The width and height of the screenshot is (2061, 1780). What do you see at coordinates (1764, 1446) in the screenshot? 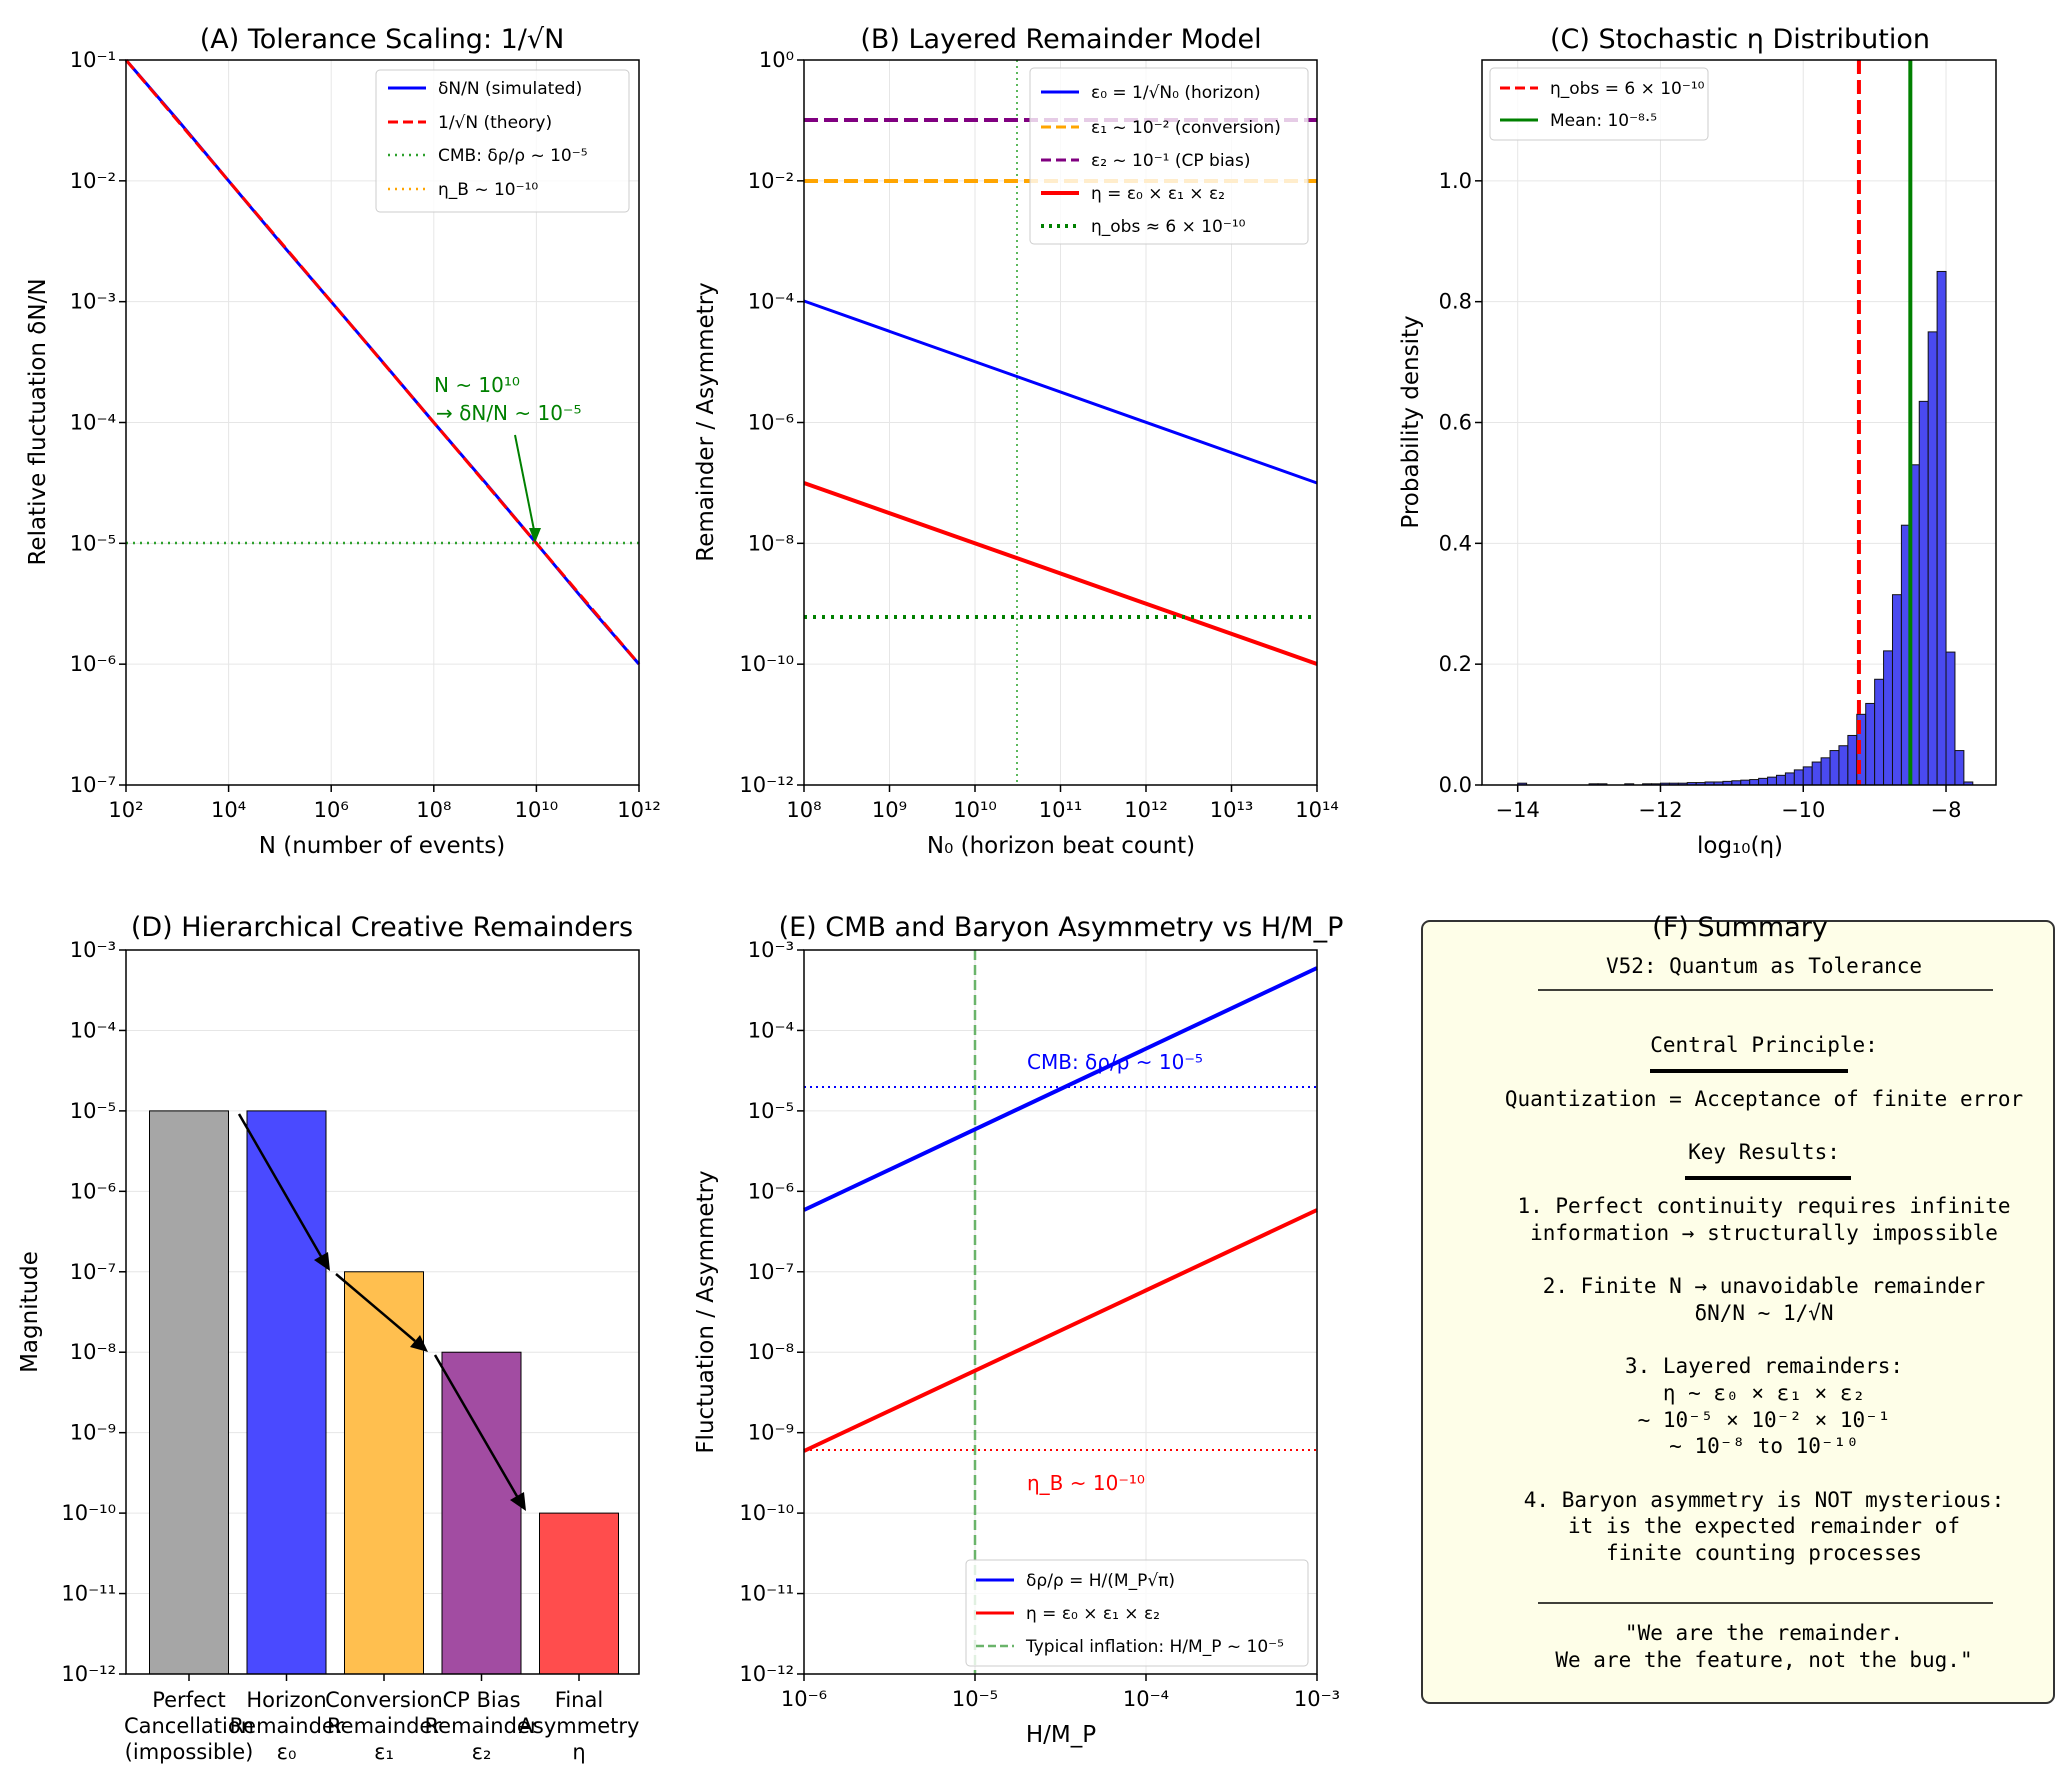
I see `summary-result-3d: ~ 10⁻⁸ to 10⁻¹⁰` at bounding box center [1764, 1446].